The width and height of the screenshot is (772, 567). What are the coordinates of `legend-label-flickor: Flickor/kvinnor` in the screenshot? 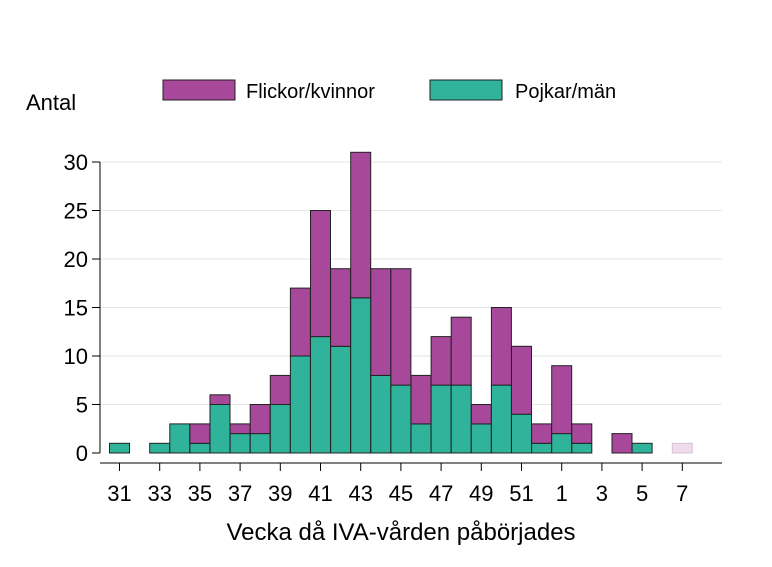 It's located at (310, 92).